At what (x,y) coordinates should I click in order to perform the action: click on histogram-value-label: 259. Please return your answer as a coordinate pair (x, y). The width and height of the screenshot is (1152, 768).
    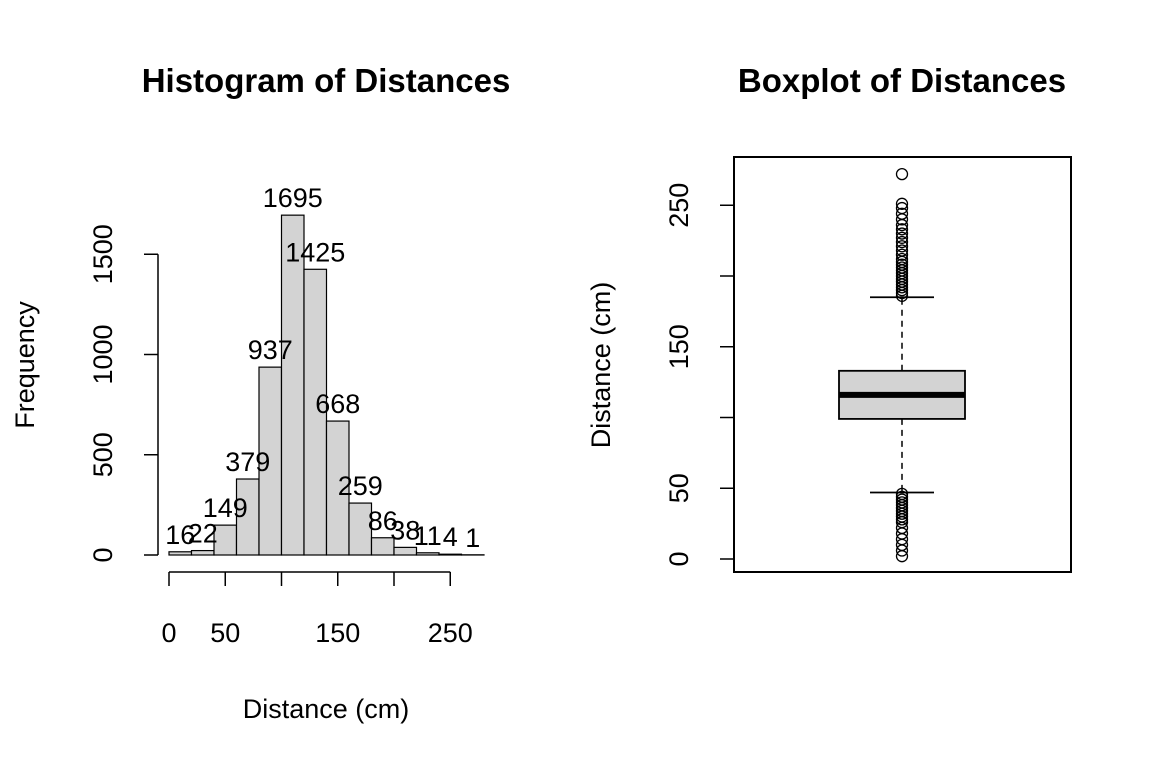
    Looking at the image, I should click on (360, 486).